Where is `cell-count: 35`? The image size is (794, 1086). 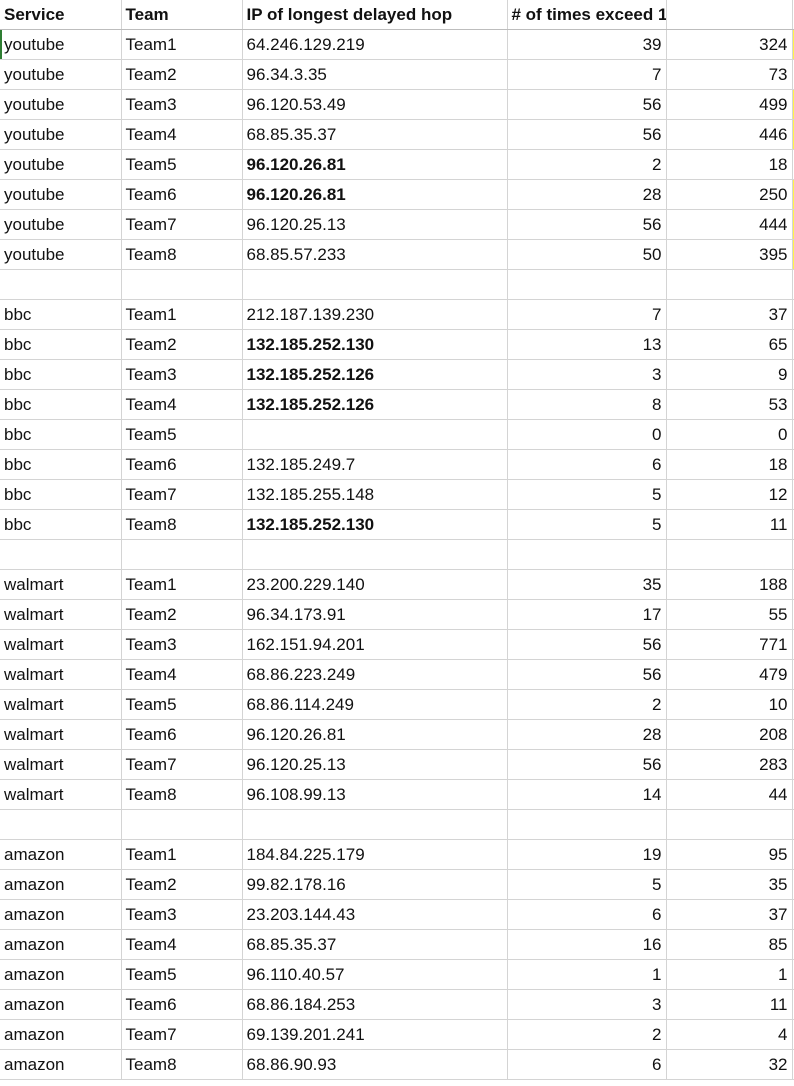 cell-count: 35 is located at coordinates (587, 584).